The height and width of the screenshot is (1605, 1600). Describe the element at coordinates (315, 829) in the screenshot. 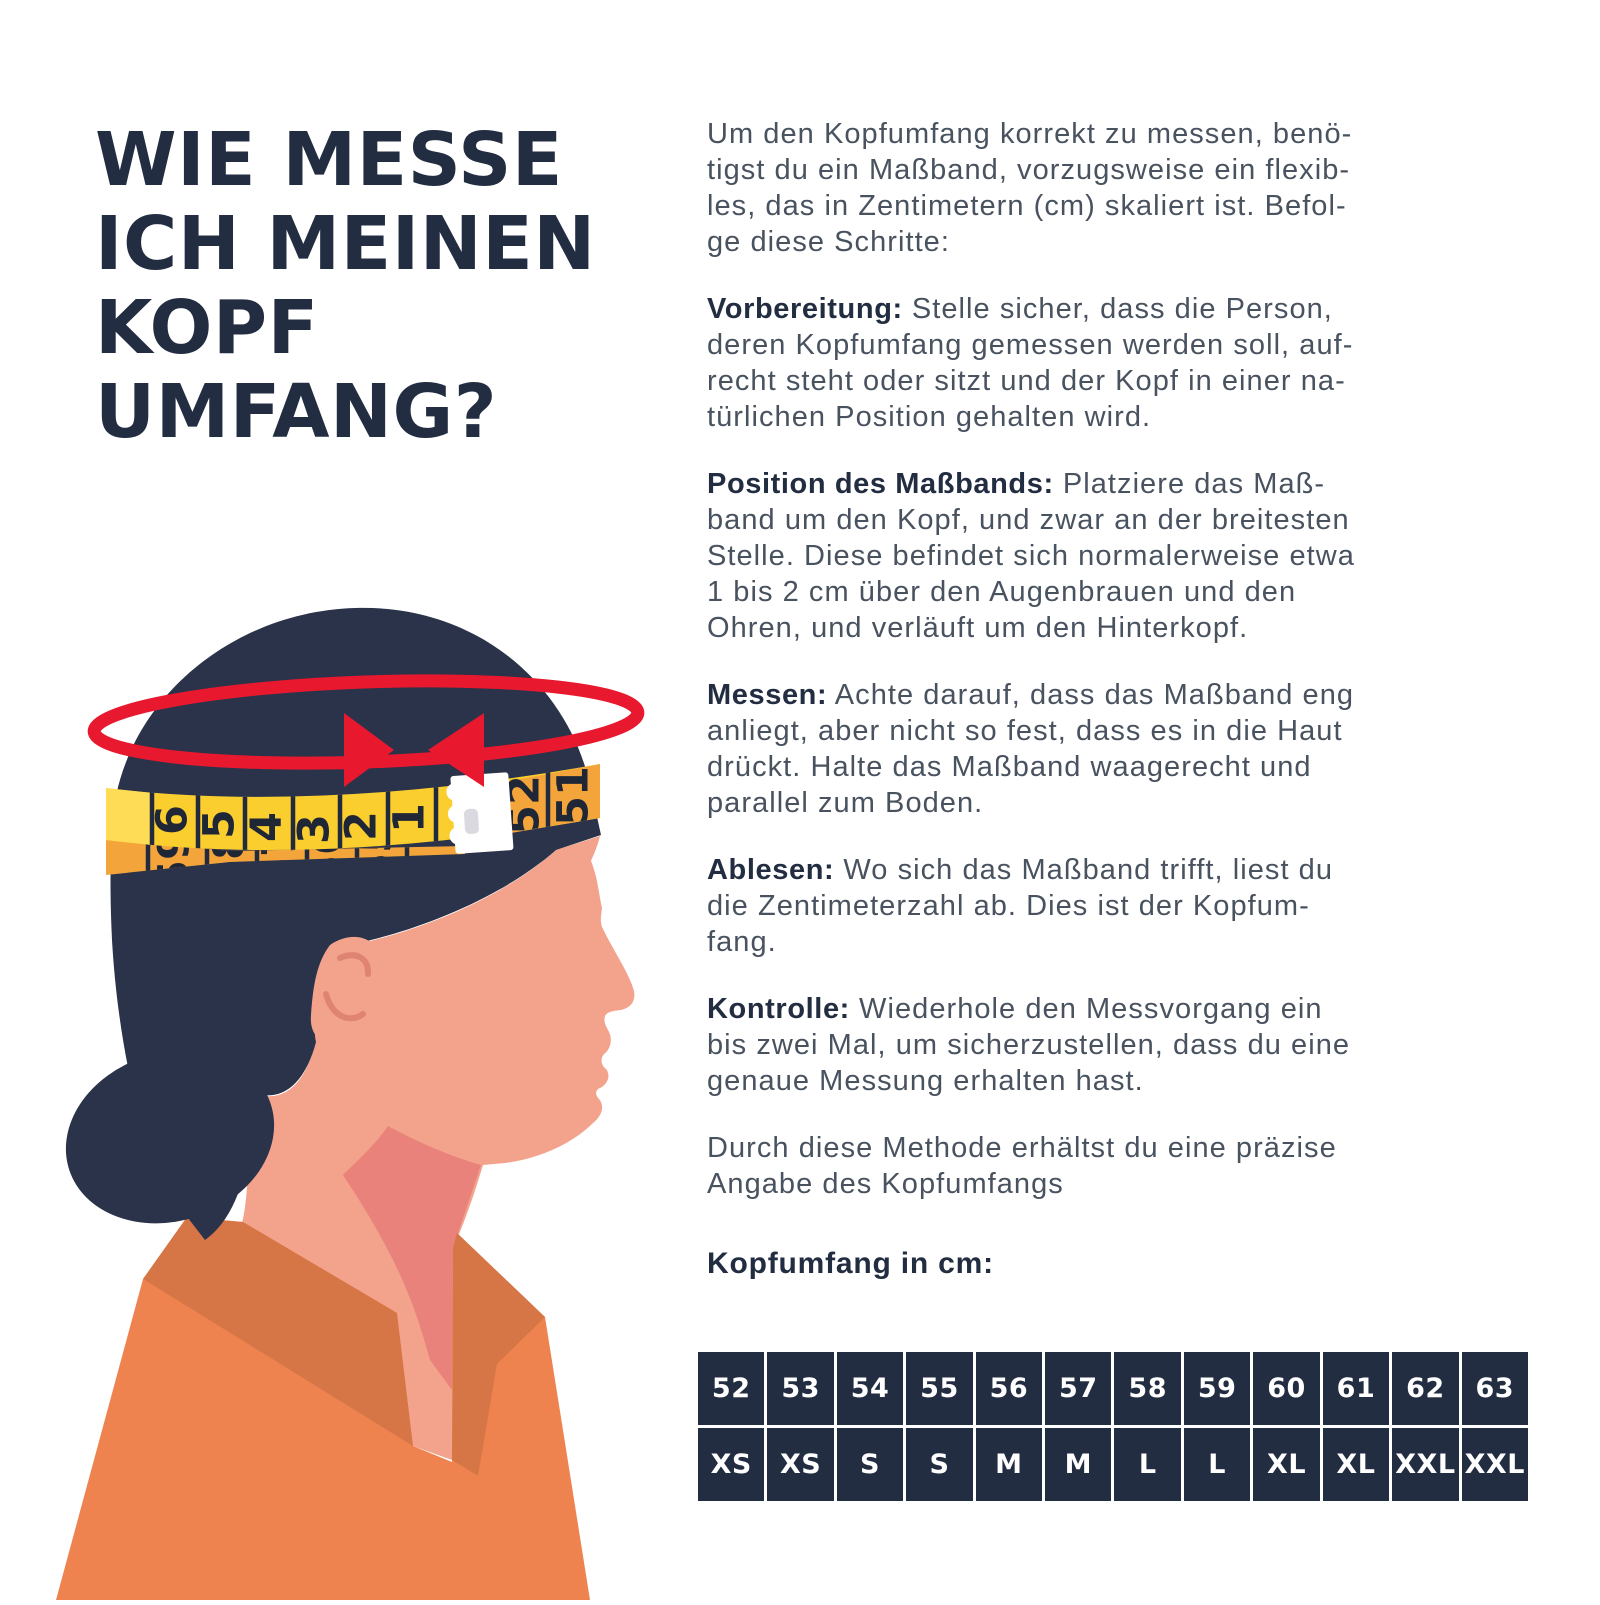

I see `svg-text: 3` at that location.